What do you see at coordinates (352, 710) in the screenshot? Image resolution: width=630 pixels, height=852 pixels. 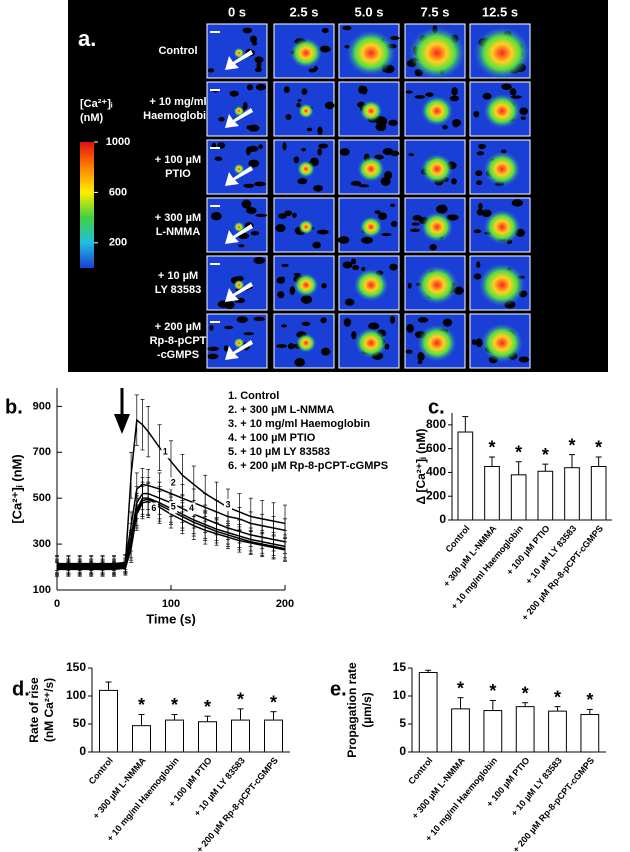 I see `y-axis-label: Propagation rate` at bounding box center [352, 710].